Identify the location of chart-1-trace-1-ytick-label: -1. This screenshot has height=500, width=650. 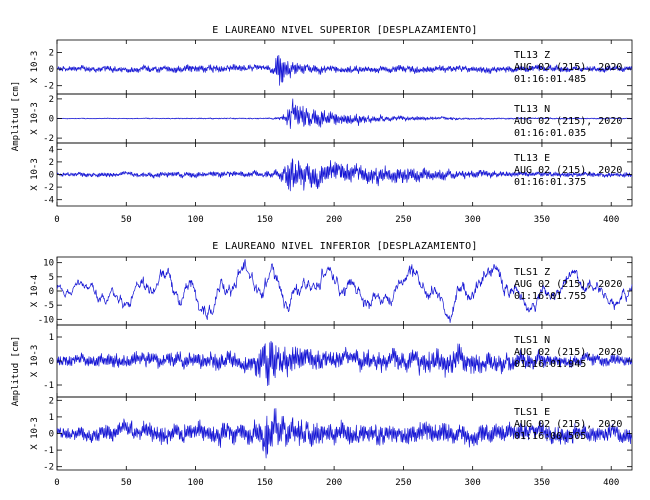
(48, 386).